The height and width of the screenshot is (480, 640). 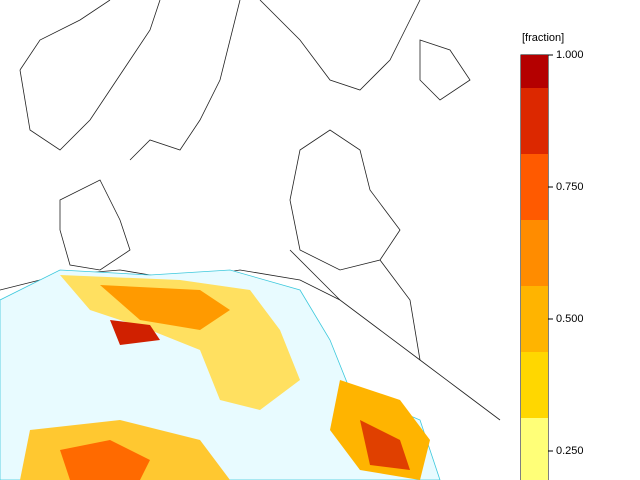 I want to click on legend-title: [fraction], so click(x=543, y=38).